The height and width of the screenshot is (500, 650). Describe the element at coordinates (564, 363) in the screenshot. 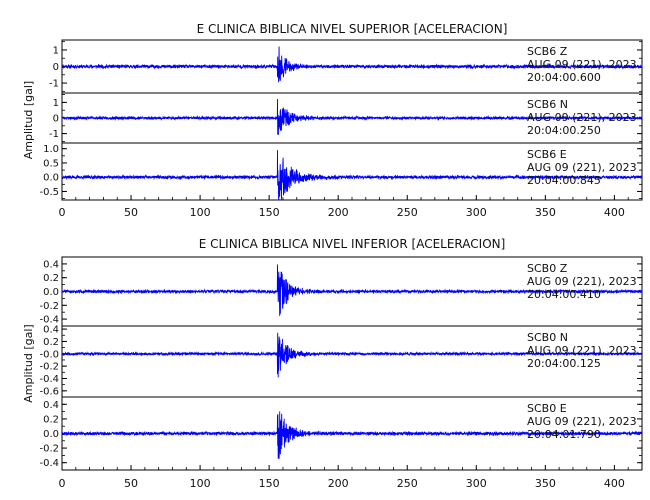

I see `time-label: 20:04:00.125` at that location.